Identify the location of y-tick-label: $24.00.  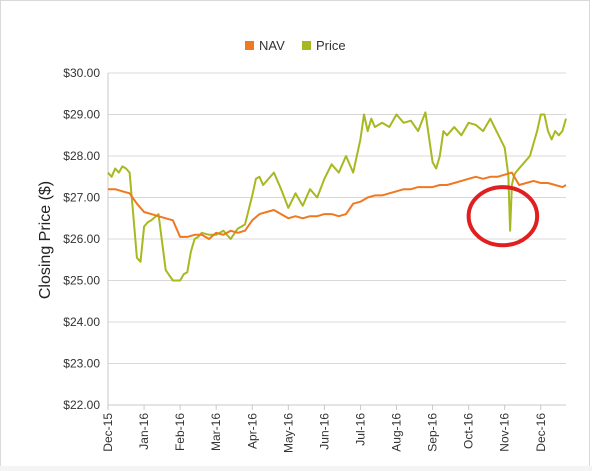
(81, 322).